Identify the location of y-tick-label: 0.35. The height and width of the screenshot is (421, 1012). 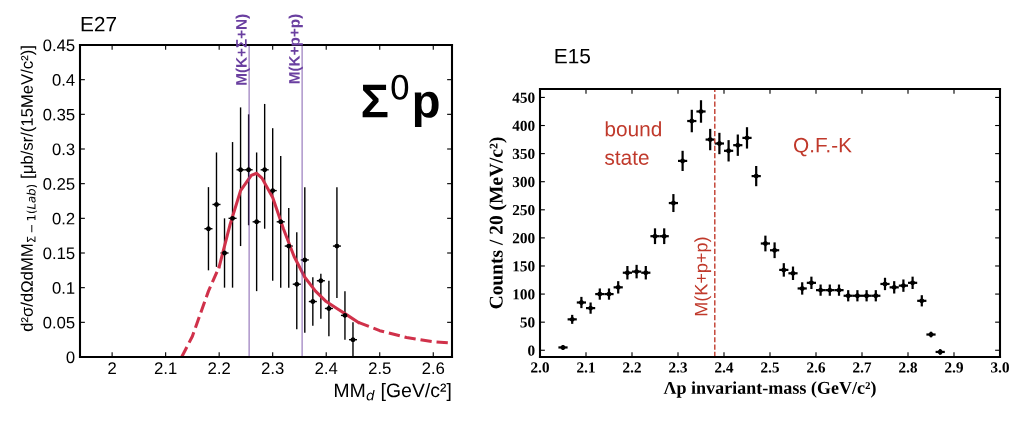
(59, 114).